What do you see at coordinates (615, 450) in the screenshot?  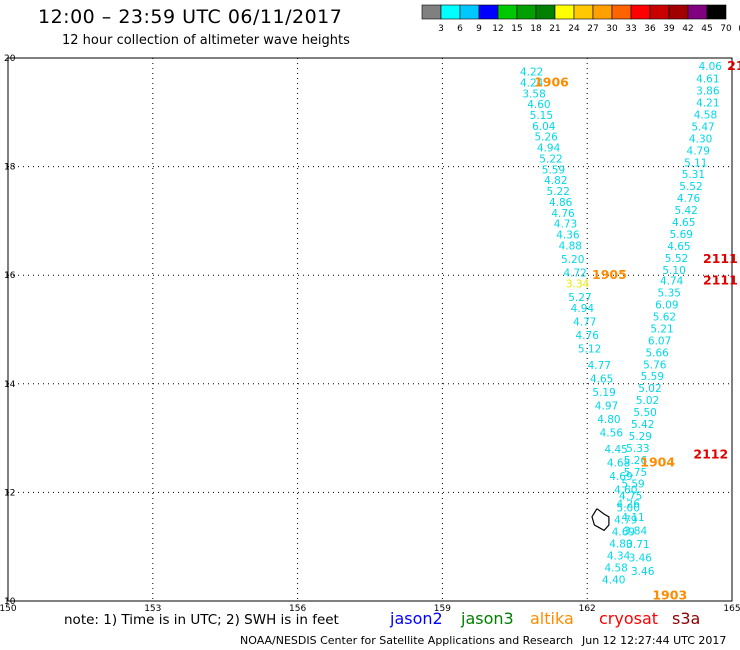 I see `wave-height-label: 4.45` at bounding box center [615, 450].